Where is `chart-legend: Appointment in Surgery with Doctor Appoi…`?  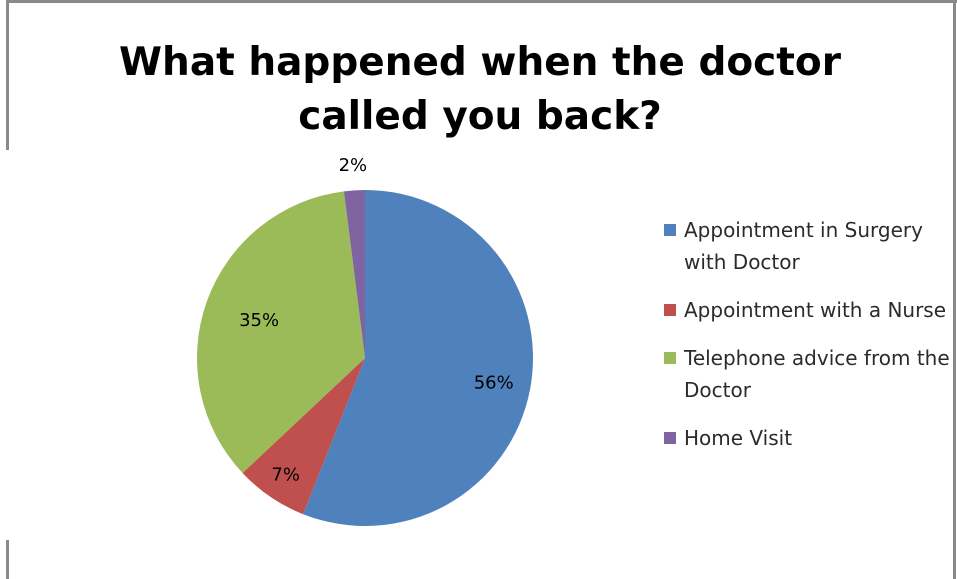 chart-legend: Appointment in Surgery with Doctor Appoi… is located at coordinates (809, 334).